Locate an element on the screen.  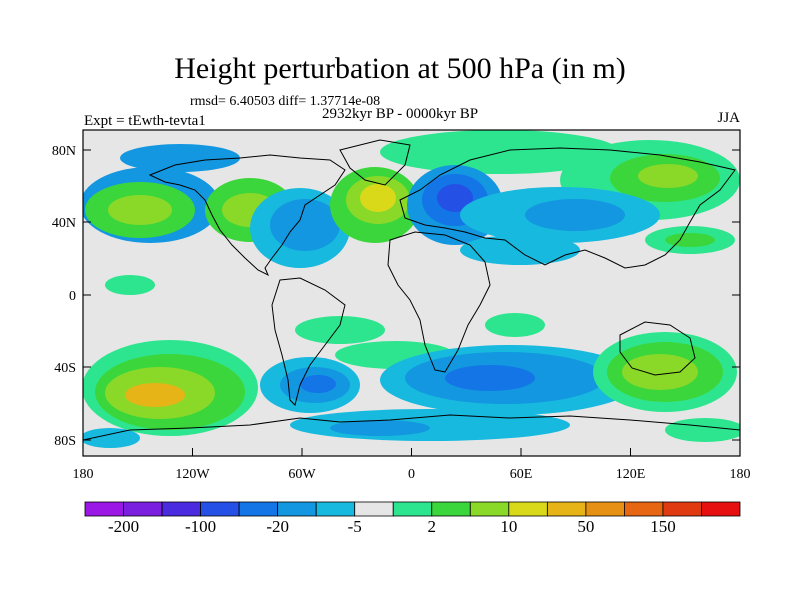
tropic-pacific-mint is located at coordinates (130, 285).